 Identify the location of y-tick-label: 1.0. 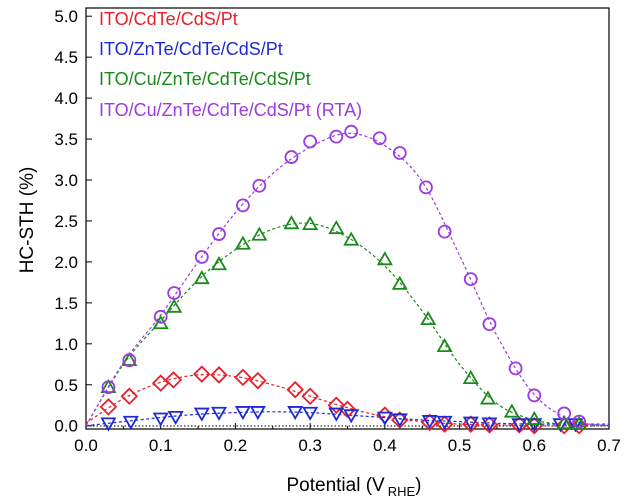
(66, 344).